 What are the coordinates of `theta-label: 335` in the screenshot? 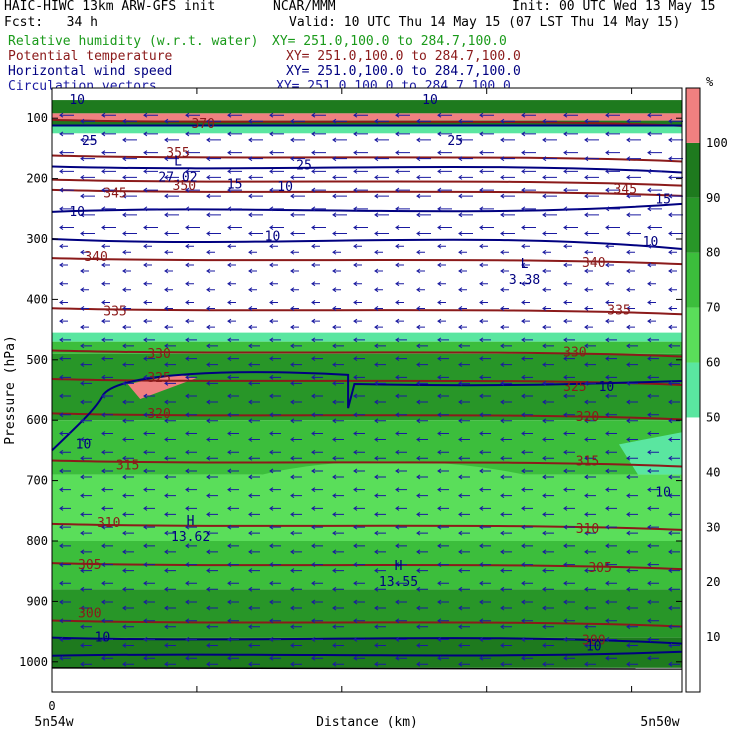 It's located at (114, 311).